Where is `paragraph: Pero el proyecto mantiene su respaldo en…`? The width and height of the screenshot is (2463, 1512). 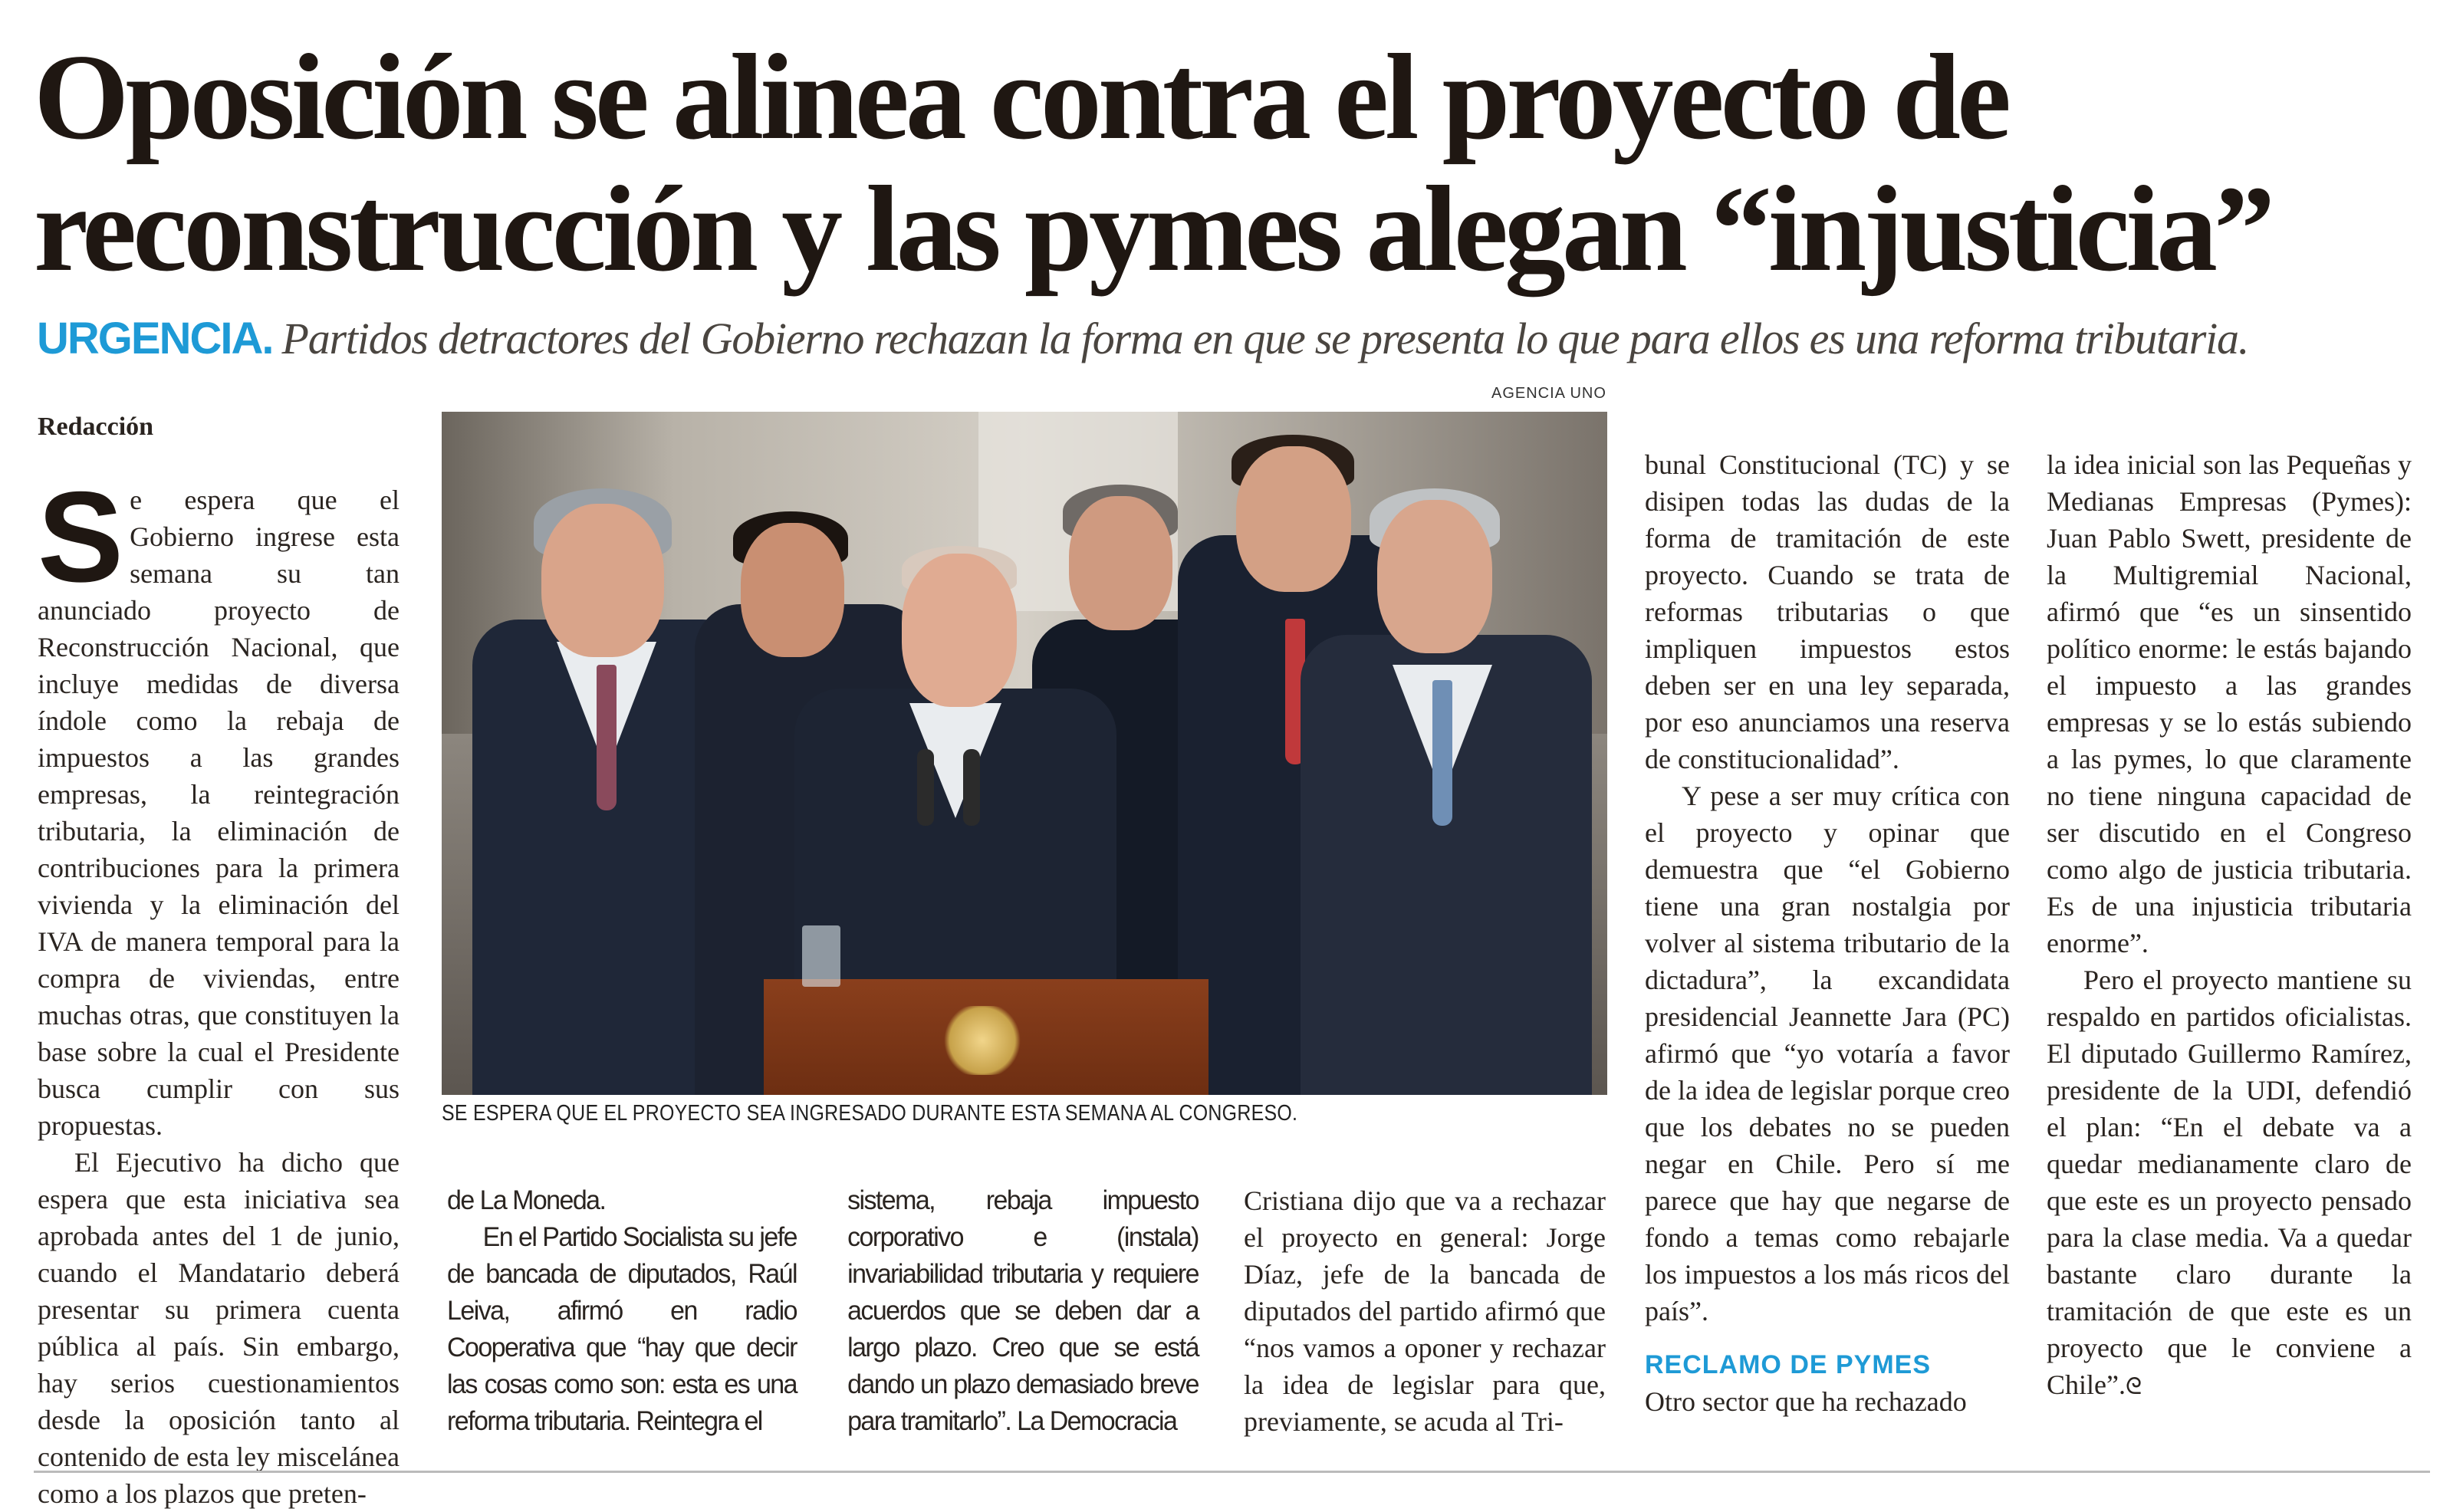 paragraph: Pero el proyecto mantiene su respaldo en… is located at coordinates (2229, 1183).